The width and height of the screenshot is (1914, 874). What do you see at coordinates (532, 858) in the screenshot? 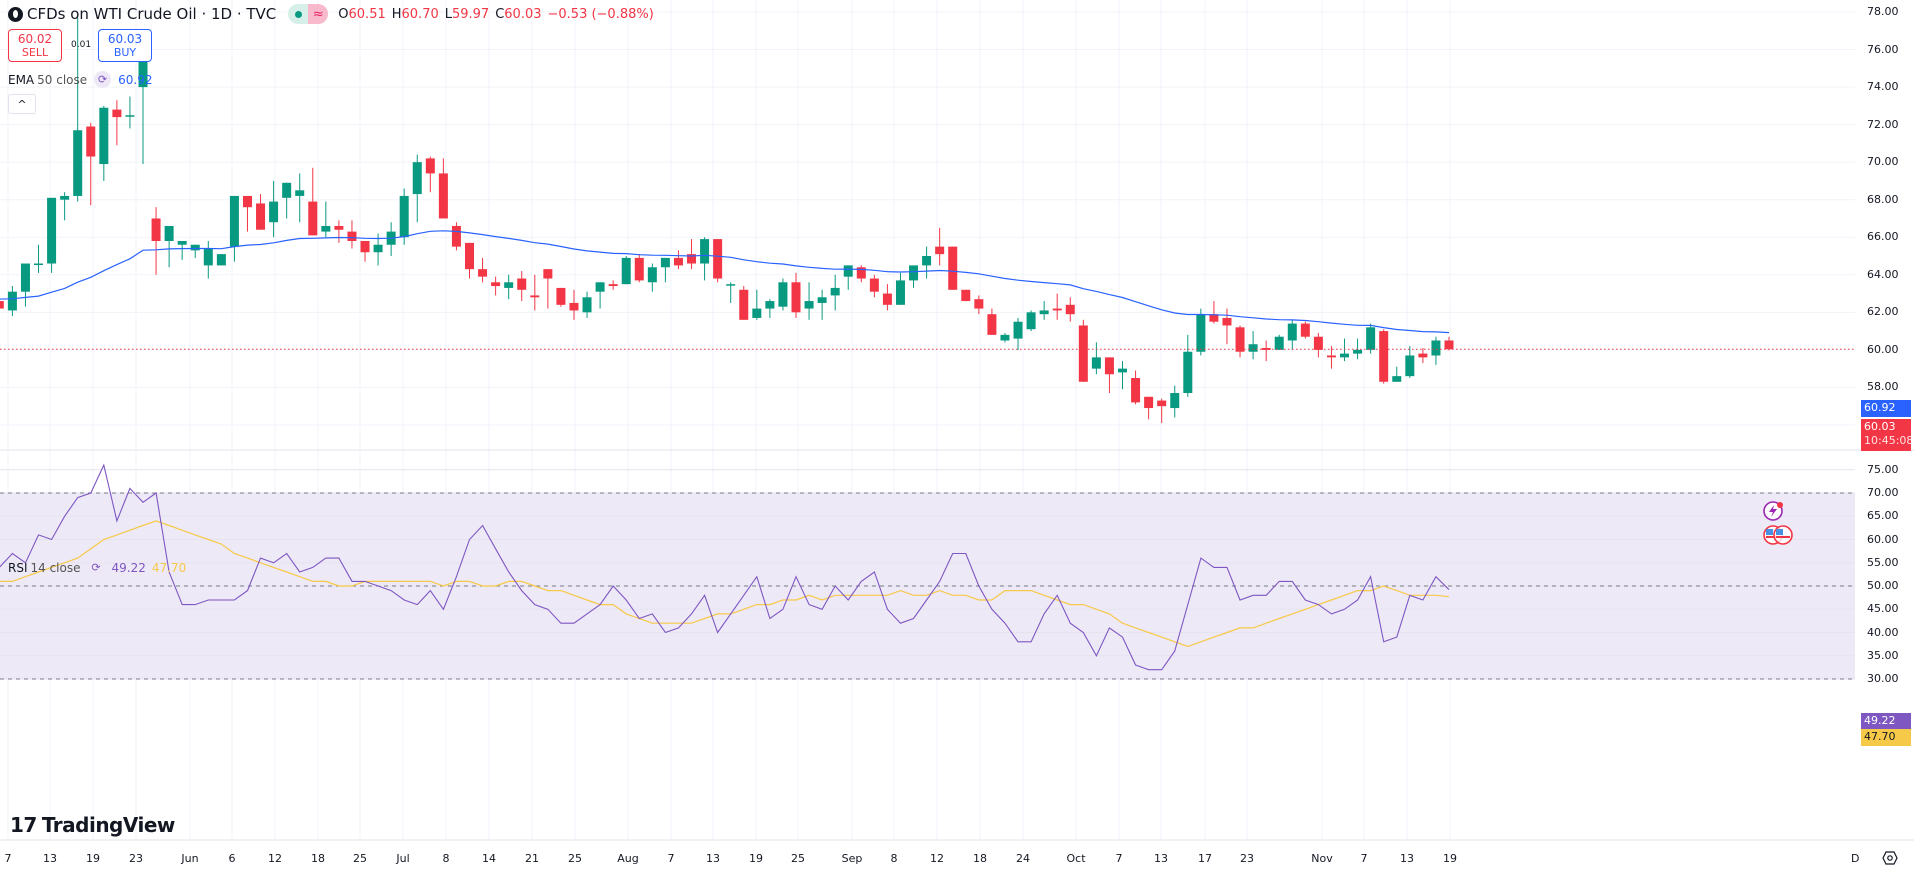
I see `date-tick-label: 21` at bounding box center [532, 858].